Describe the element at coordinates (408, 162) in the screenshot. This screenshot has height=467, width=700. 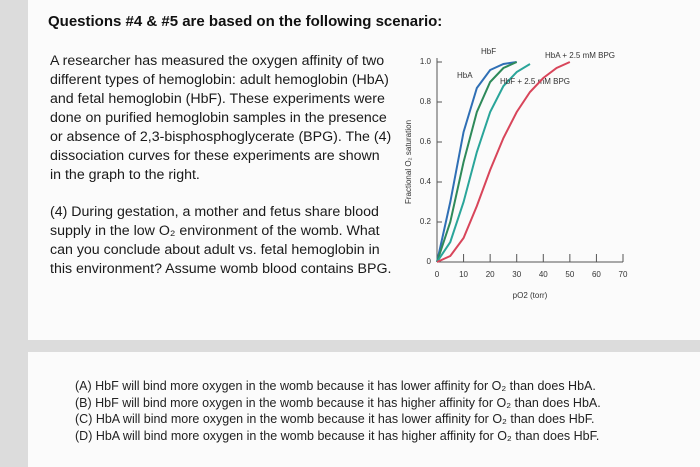
I see `y-axis-label: Fractional O₂ saturation` at that location.